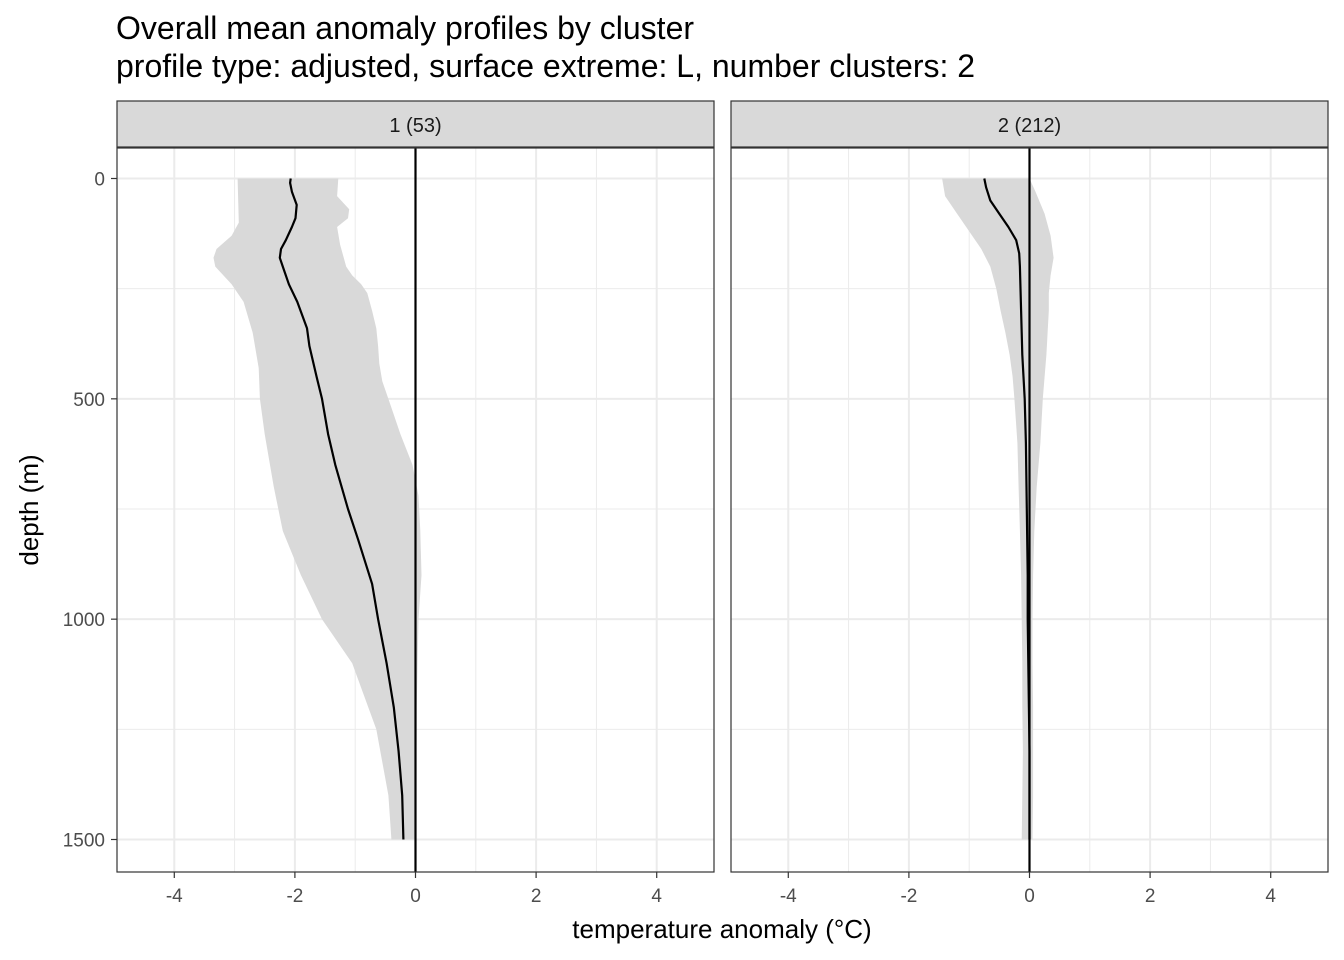 The width and height of the screenshot is (1344, 960). I want to click on y-tick-label: 1500, so click(84, 841).